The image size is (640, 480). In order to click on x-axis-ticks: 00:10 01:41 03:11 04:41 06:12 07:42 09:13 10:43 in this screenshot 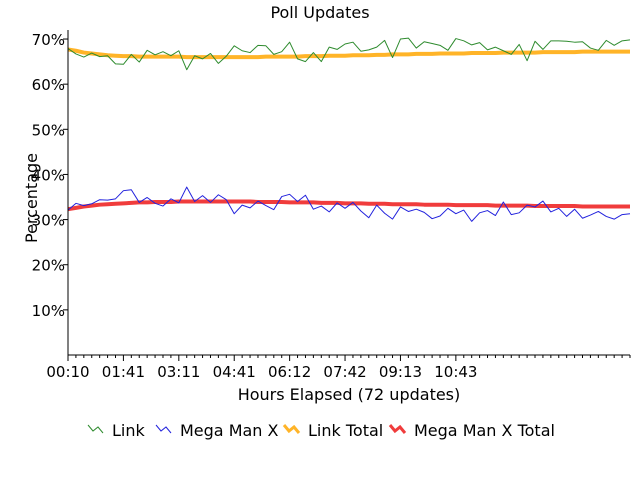, I will do `click(338, 368)`.